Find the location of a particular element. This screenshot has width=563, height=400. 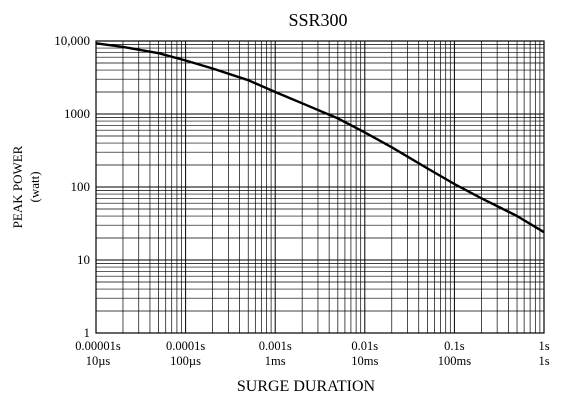

x-axis-label: SURGE DURATION is located at coordinates (306, 386).